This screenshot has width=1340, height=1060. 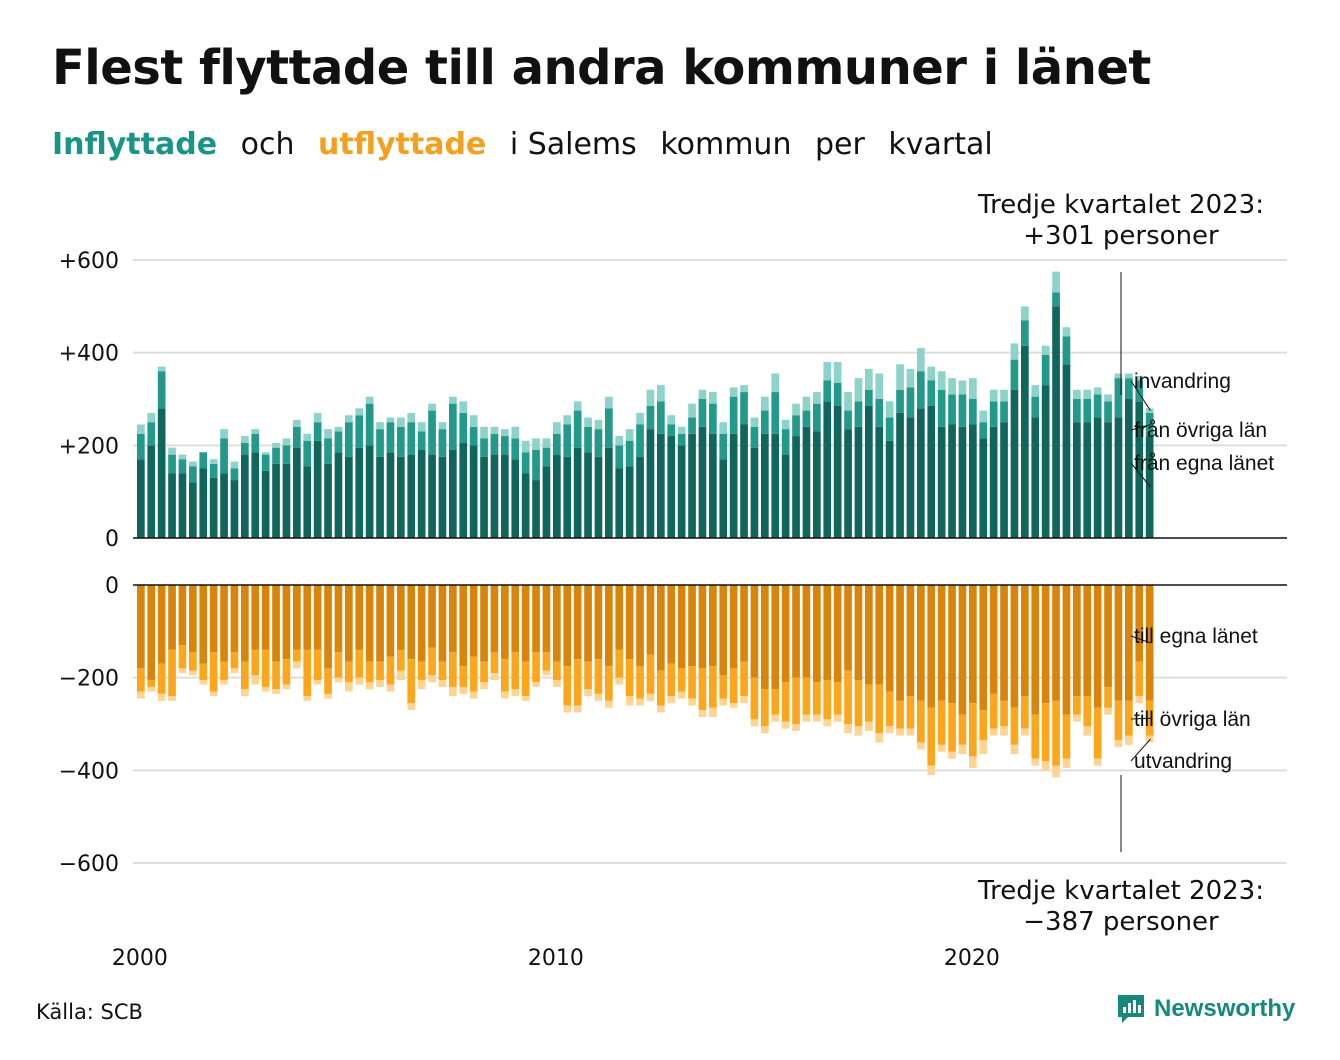 I want to click on series-label-out-1: till övriga län, so click(x=1192, y=719).